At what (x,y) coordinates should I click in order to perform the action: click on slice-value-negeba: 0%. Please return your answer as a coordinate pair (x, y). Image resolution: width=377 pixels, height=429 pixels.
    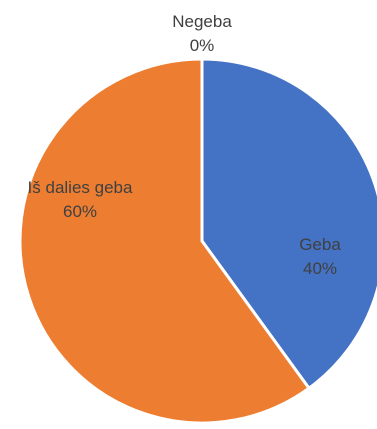
    Looking at the image, I should click on (202, 45).